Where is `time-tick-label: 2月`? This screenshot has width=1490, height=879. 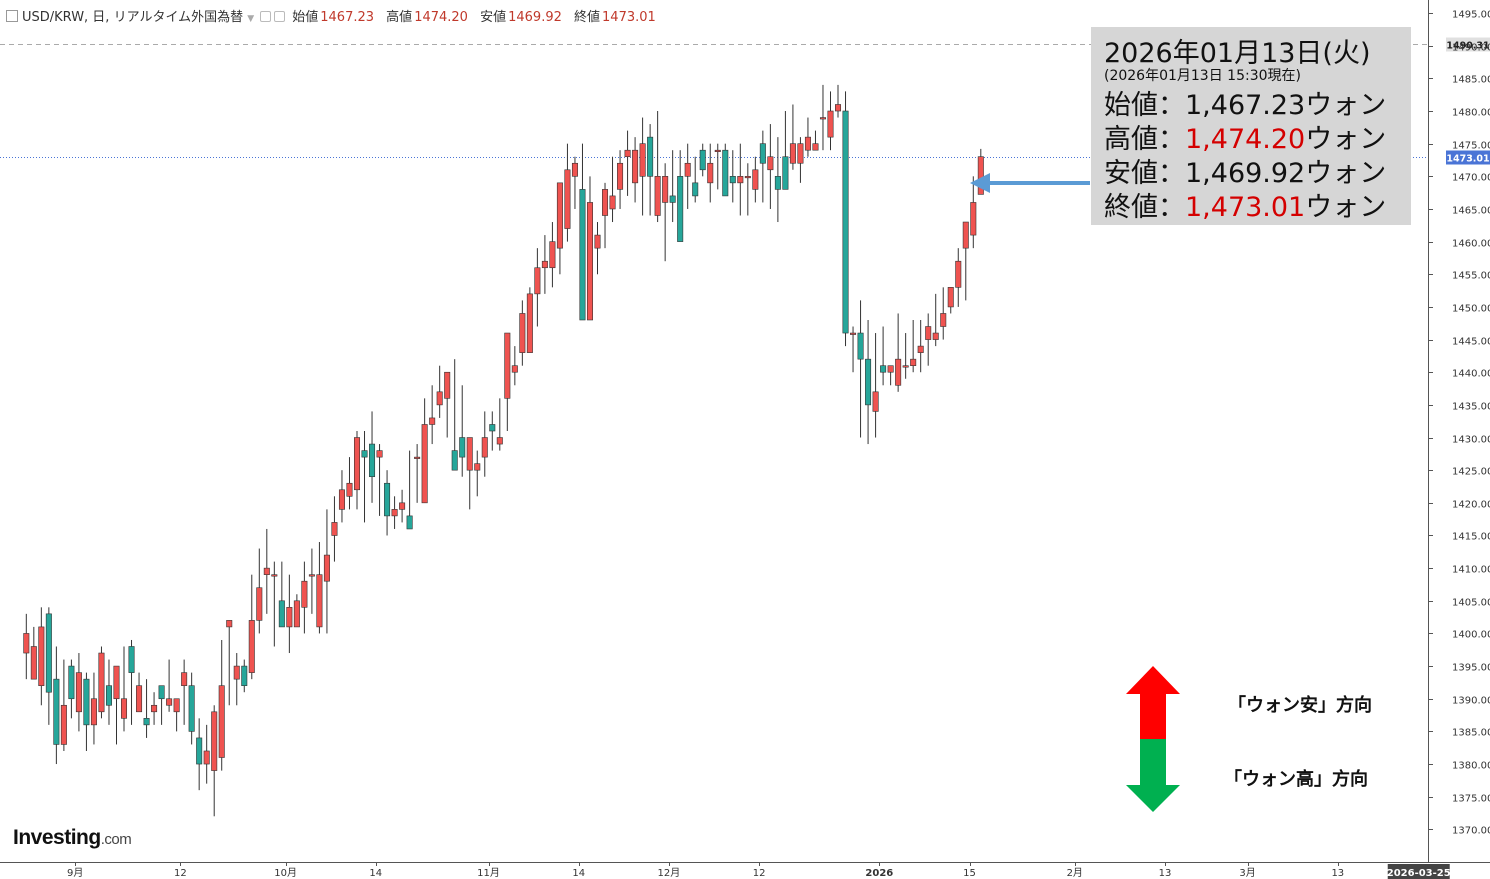
time-tick-label: 2月 is located at coordinates (1075, 873).